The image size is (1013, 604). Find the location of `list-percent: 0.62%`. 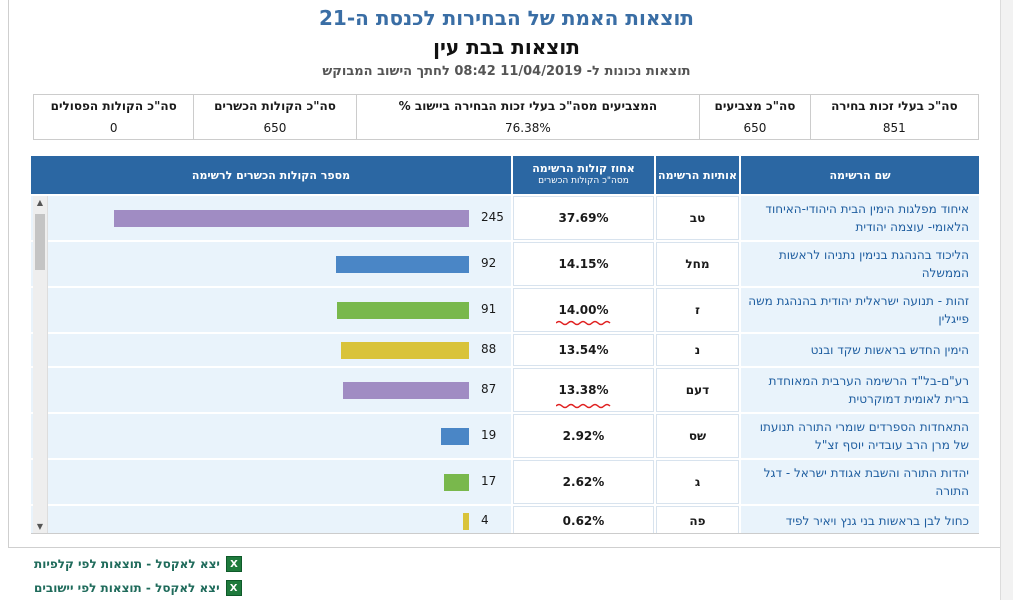

list-percent: 0.62% is located at coordinates (583, 519).